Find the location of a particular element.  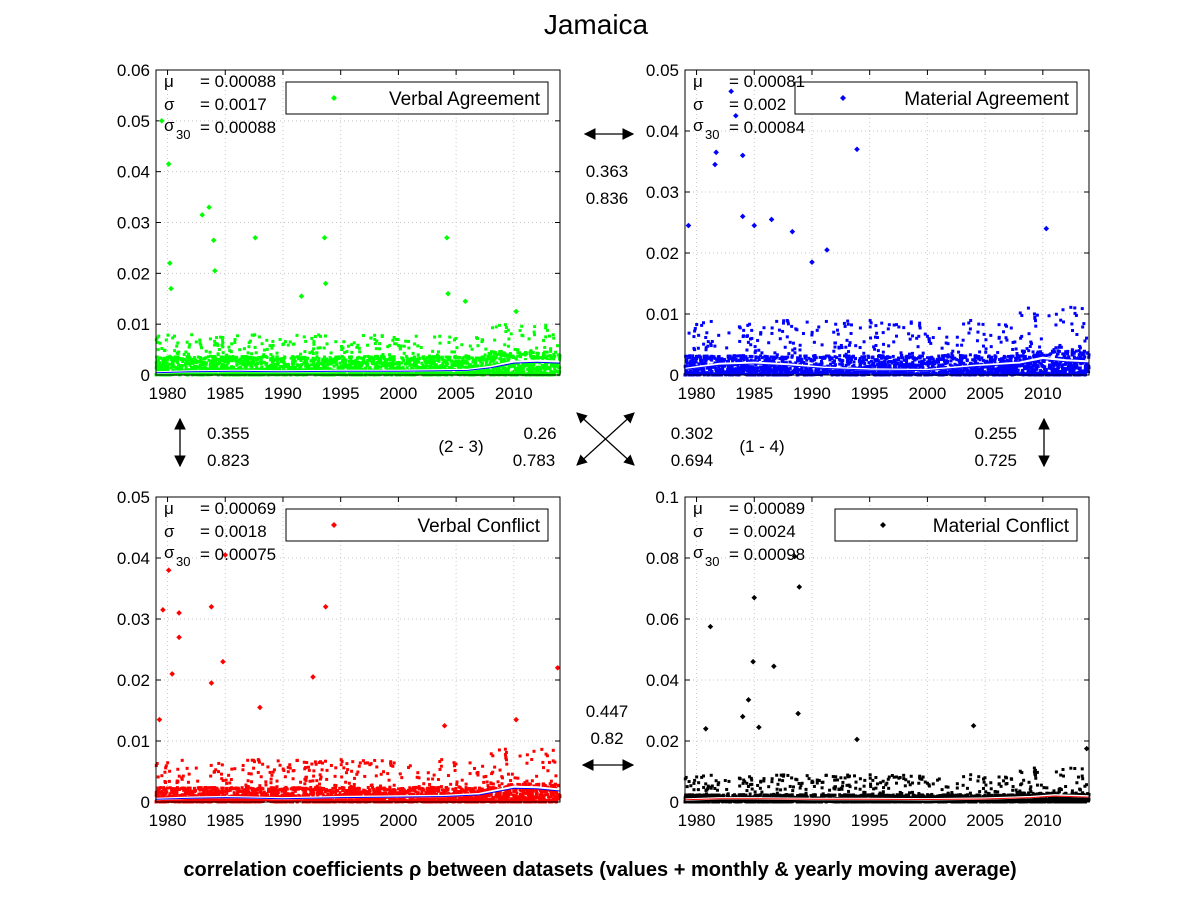

legend-label: Verbal Agreement is located at coordinates (465, 99).